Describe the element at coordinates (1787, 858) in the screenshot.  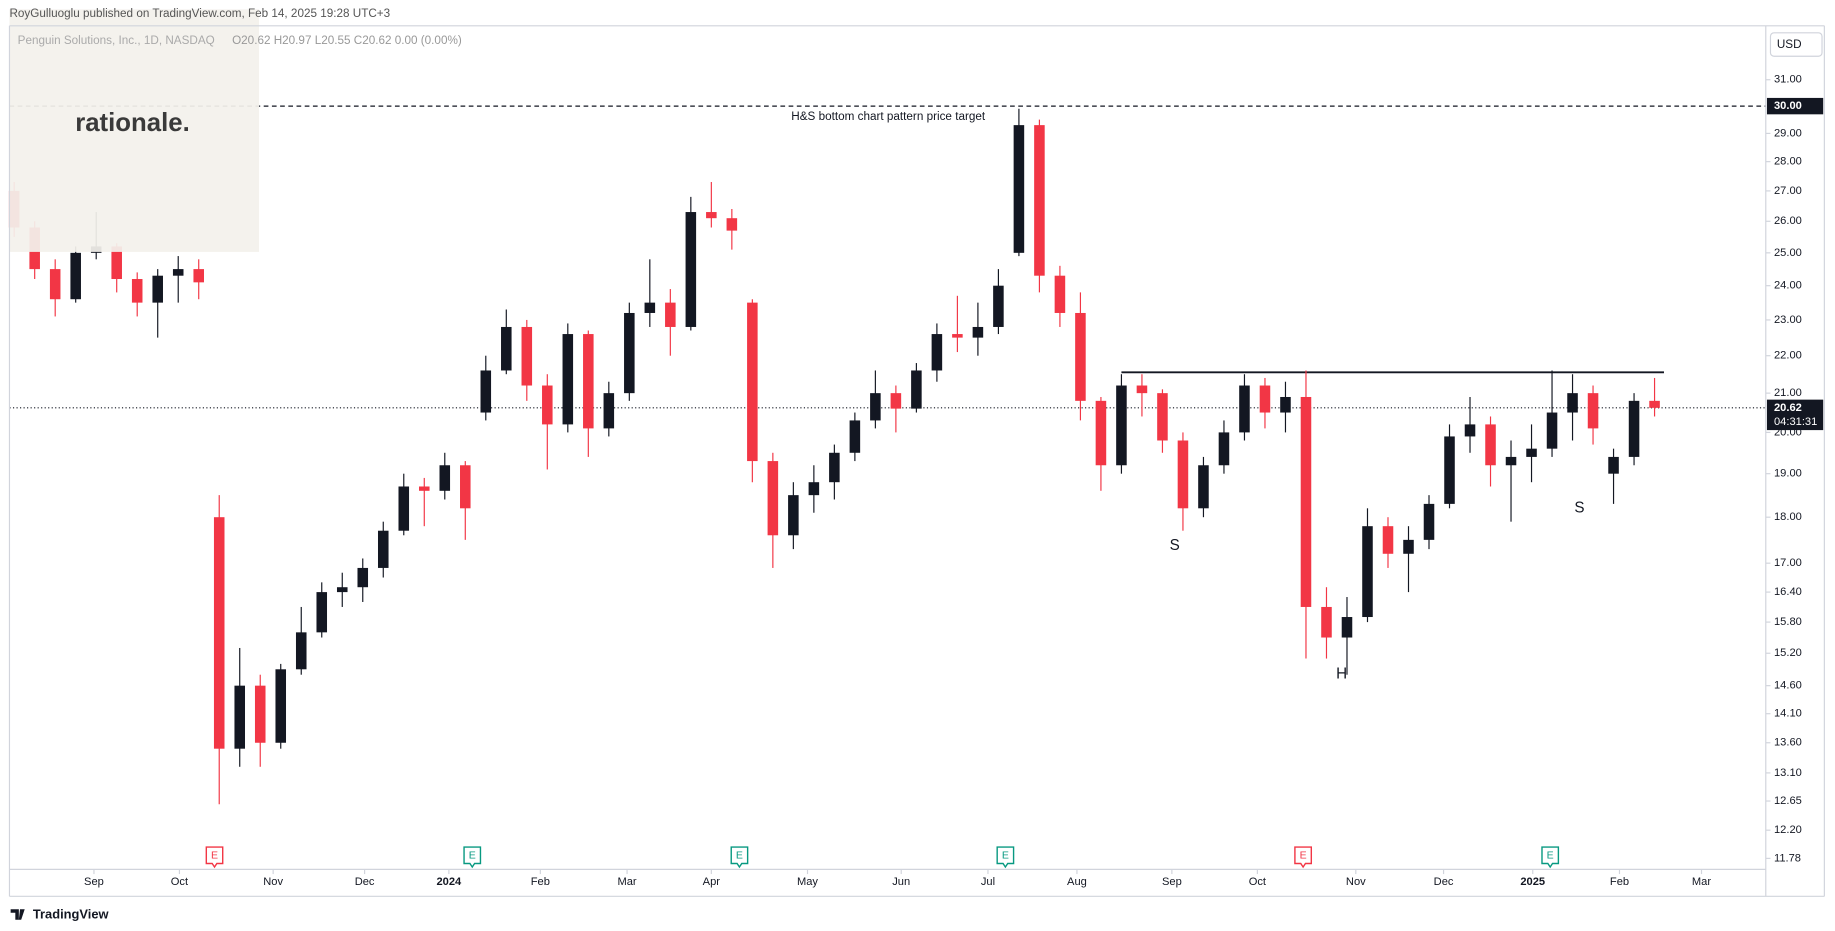
I see `y-tick-label: 11.78` at that location.